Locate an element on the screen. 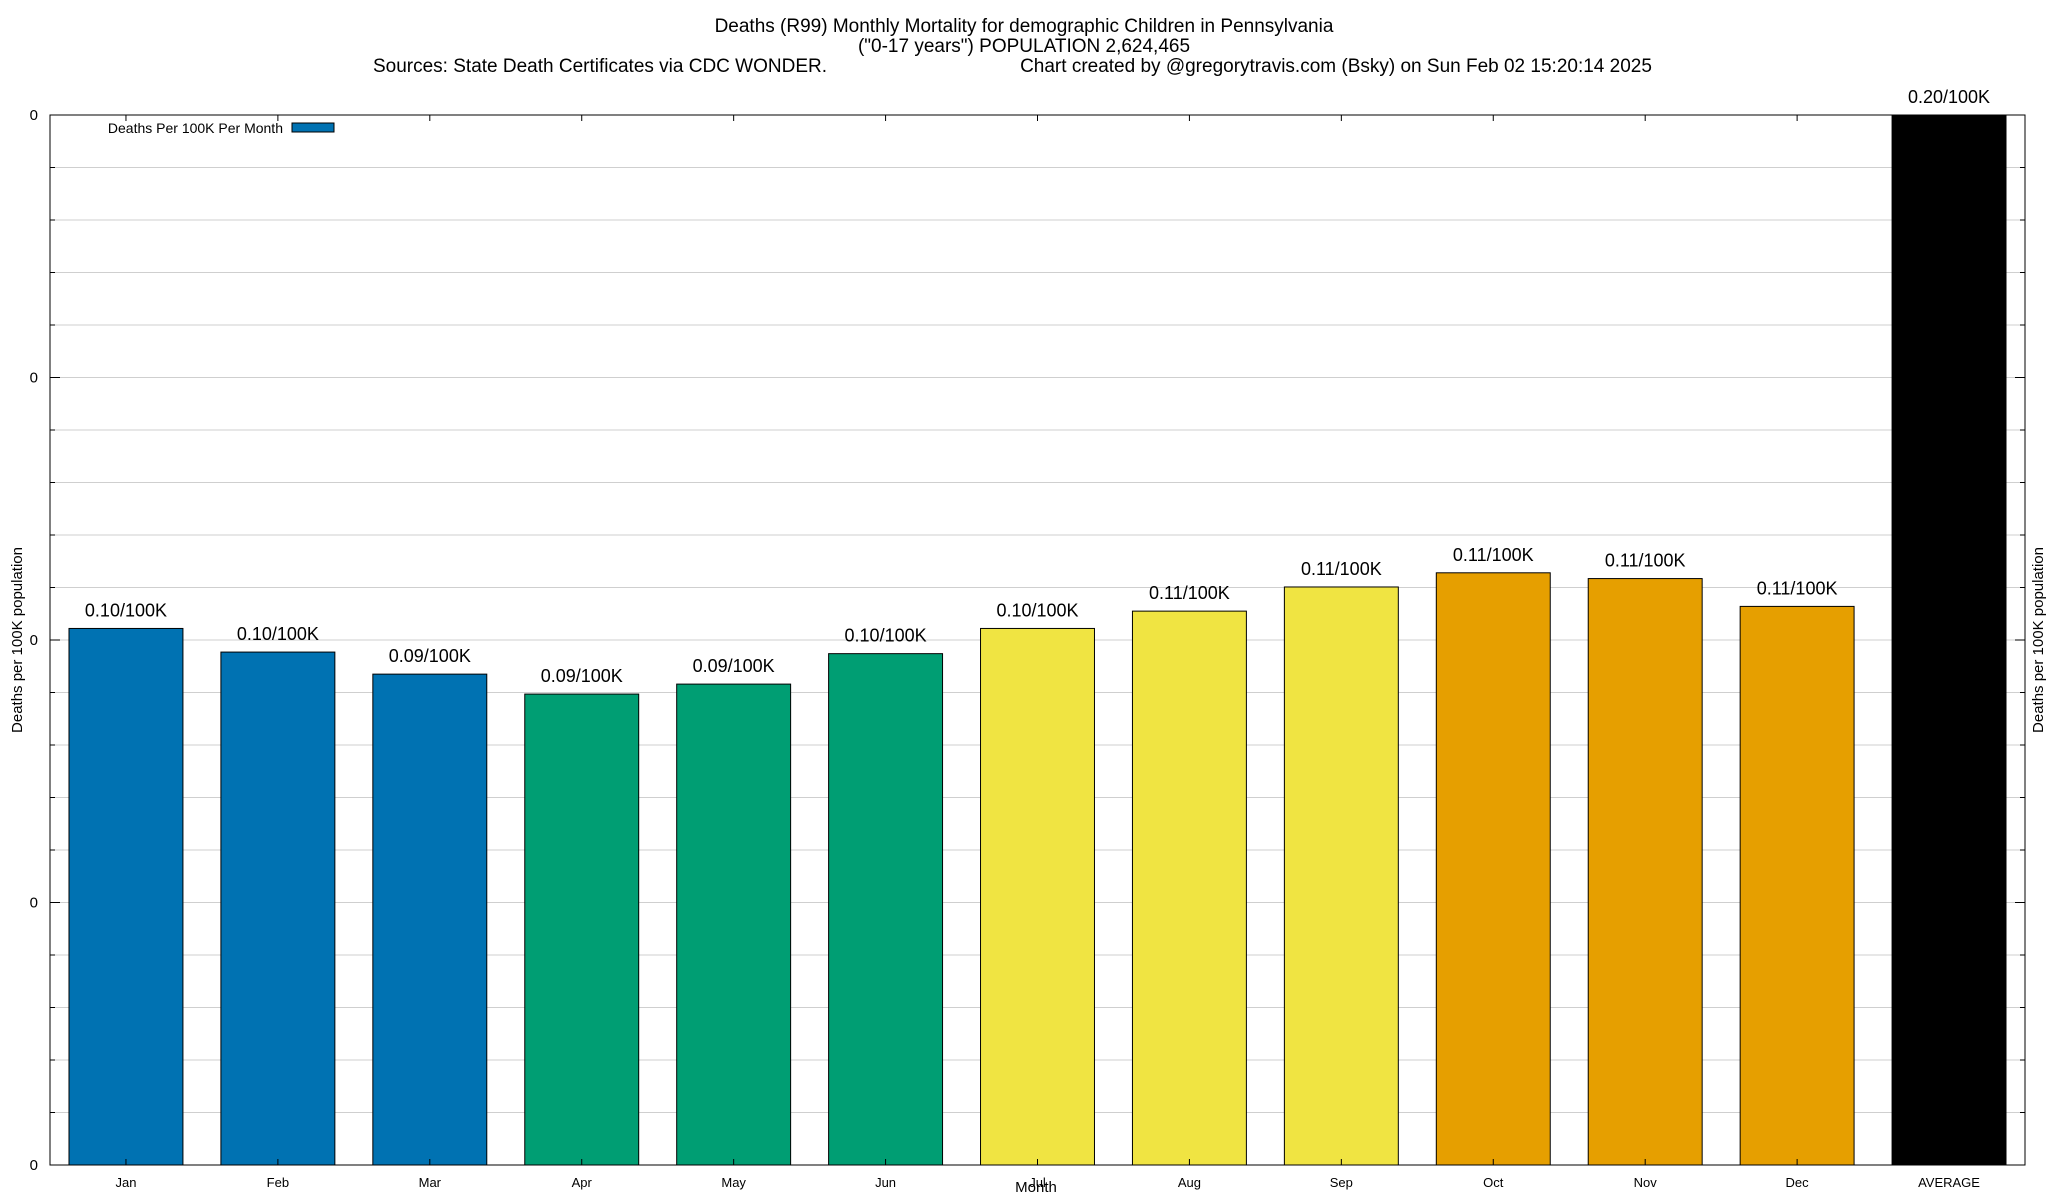 The image size is (2048, 1200). x-tick-label: Aug is located at coordinates (1189, 1182).